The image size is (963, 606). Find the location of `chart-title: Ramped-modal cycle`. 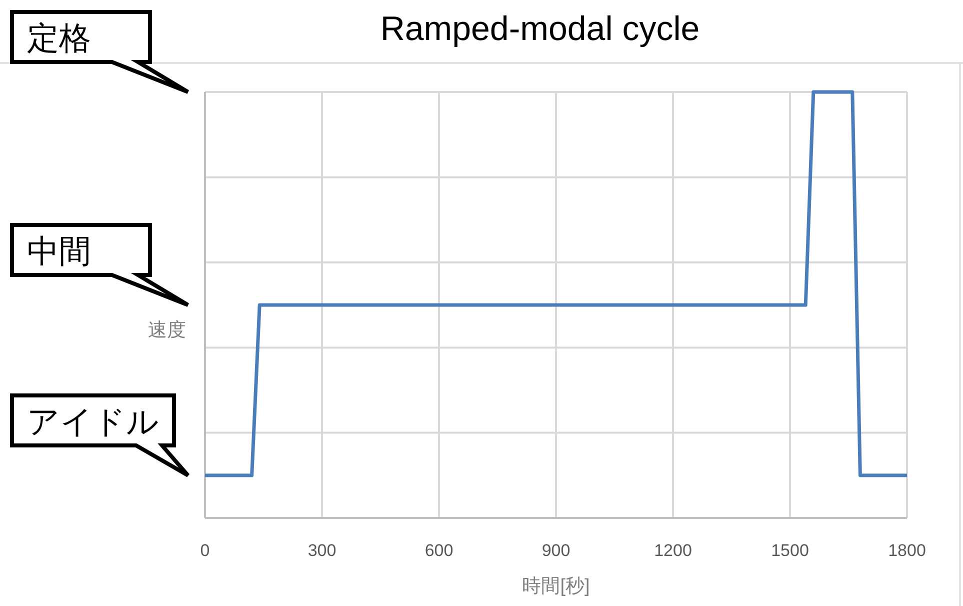

chart-title: Ramped-modal cycle is located at coordinates (540, 29).